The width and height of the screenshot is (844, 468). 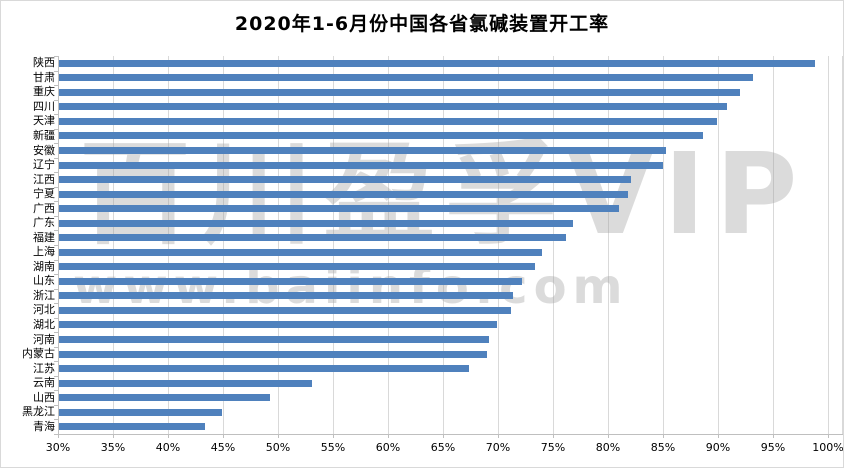 I want to click on category-label: 江苏, so click(x=44, y=368).